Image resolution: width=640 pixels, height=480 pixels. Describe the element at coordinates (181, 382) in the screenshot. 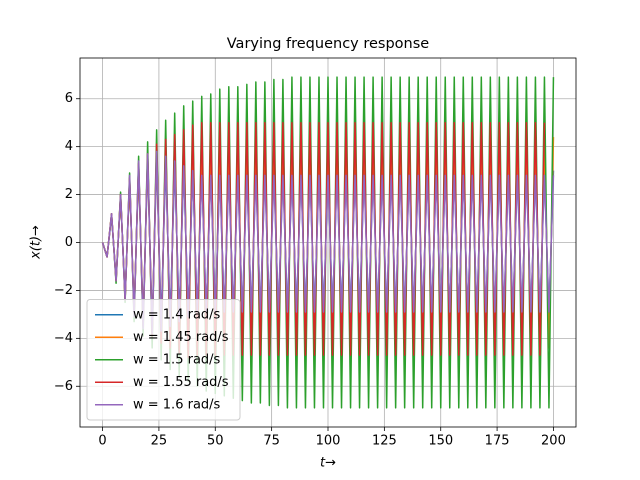

I see `legend-label: w = 1.55 rad/s` at that location.